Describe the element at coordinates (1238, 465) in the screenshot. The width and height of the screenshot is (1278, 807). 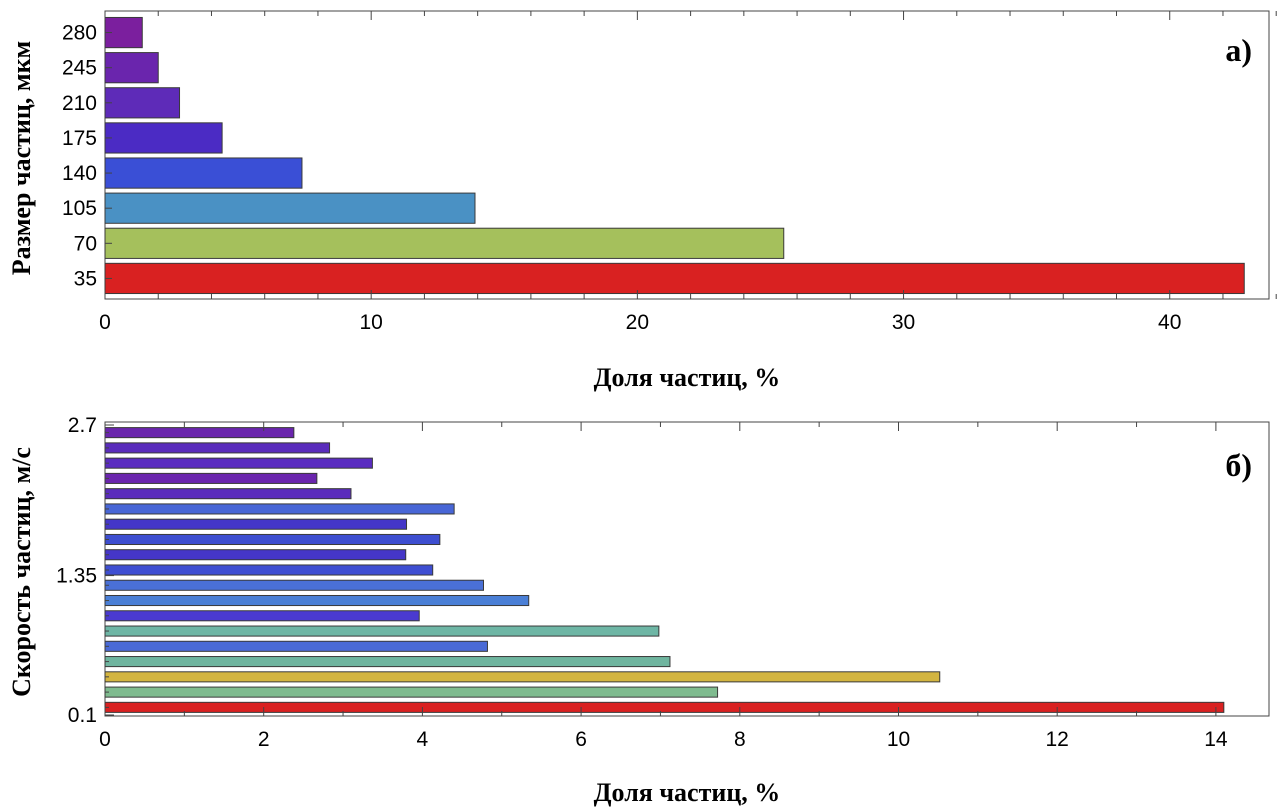
I see `panel-label-b: б)` at that location.